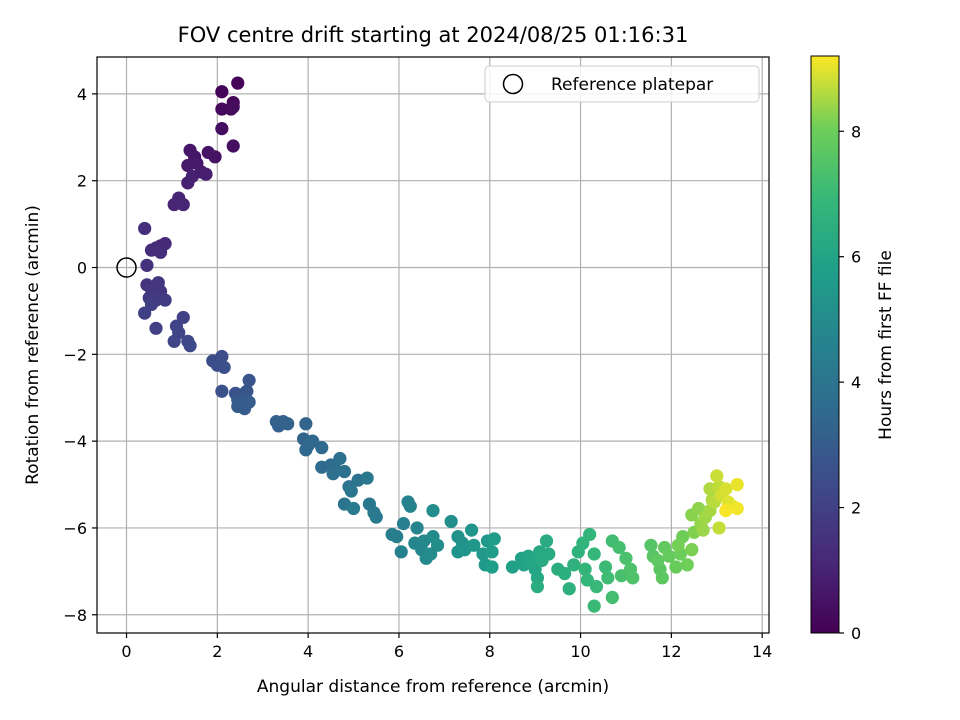  I want to click on y-axis-ticks: −8 −6 −4 −2 0 2 4, so click(80, 355).